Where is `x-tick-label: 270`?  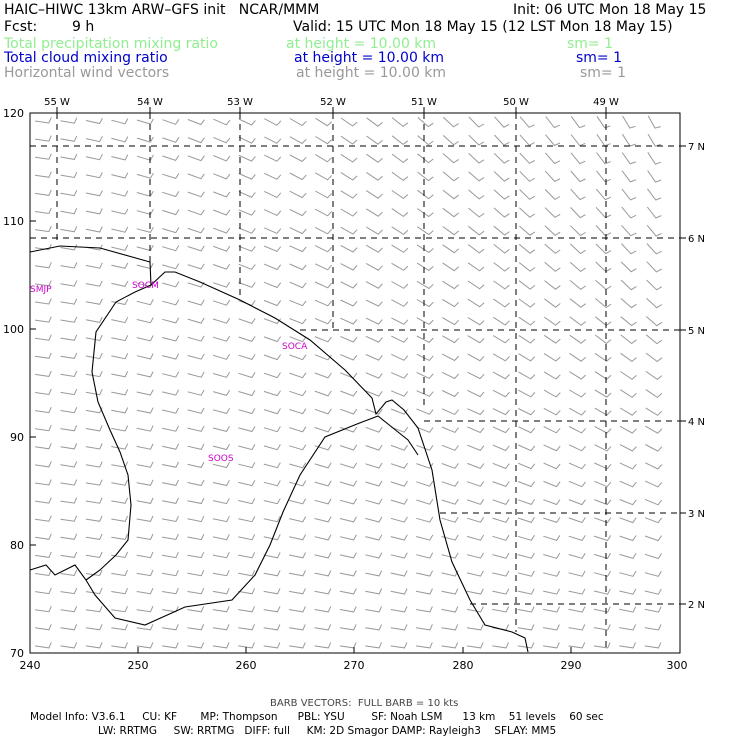
x-tick-label: 270 is located at coordinates (354, 665).